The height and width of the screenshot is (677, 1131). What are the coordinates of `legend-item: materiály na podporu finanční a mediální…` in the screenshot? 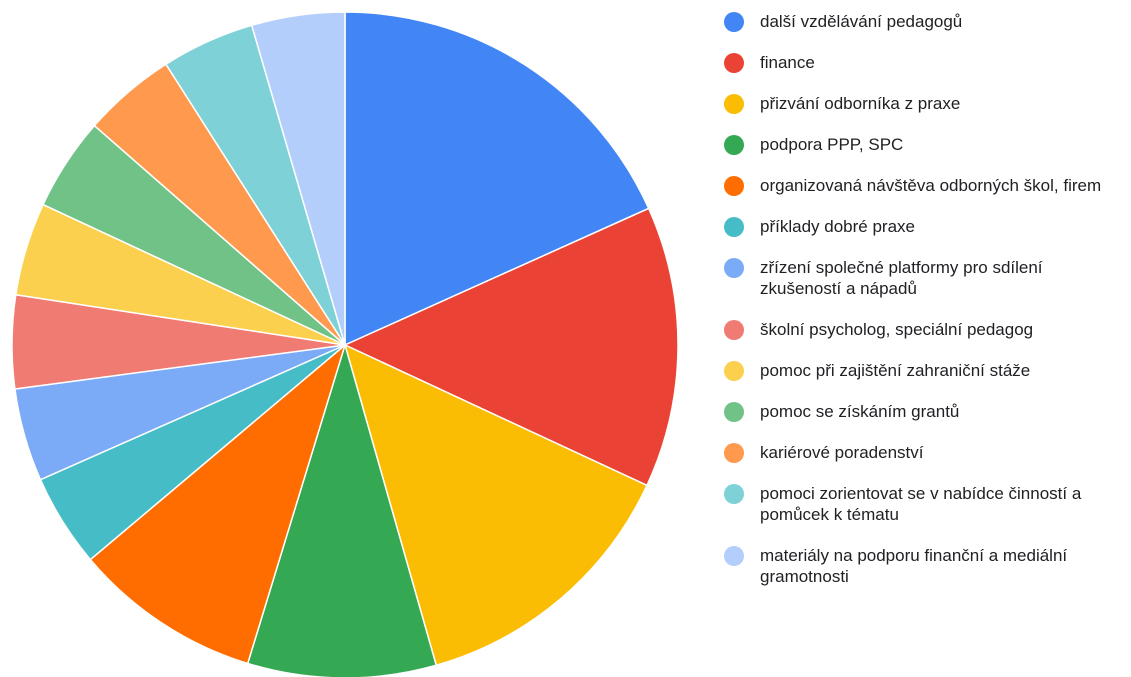 It's located at (924, 566).